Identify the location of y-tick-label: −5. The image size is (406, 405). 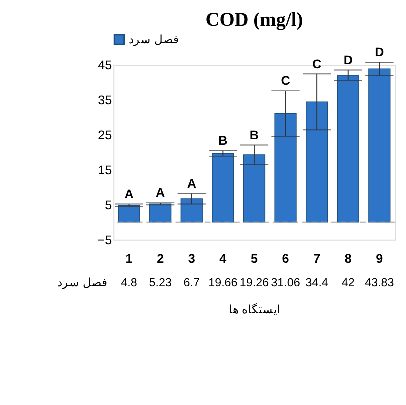
(105, 240).